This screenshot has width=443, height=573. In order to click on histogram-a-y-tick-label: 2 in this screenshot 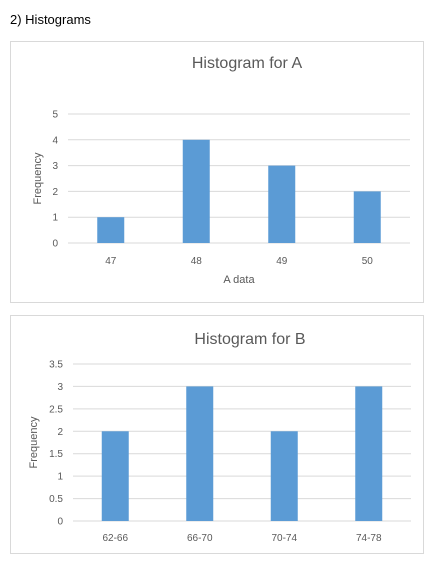, I will do `click(55, 192)`.